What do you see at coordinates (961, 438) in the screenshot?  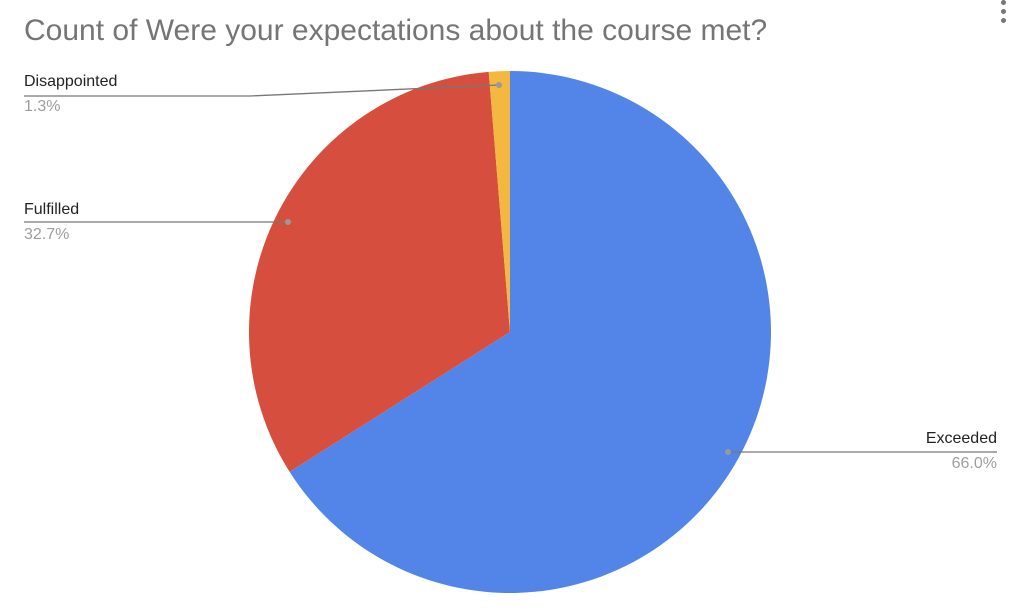 I see `label-exceeded: Exceeded` at bounding box center [961, 438].